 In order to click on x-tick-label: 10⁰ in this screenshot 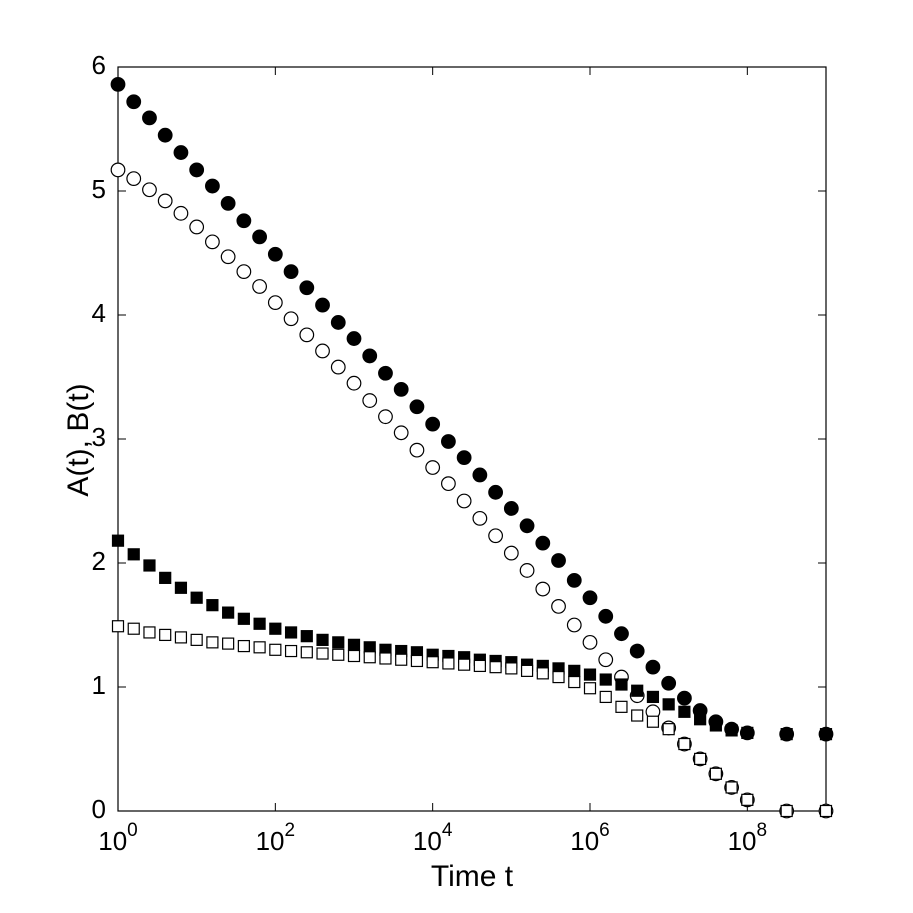, I will do `click(118, 838)`.